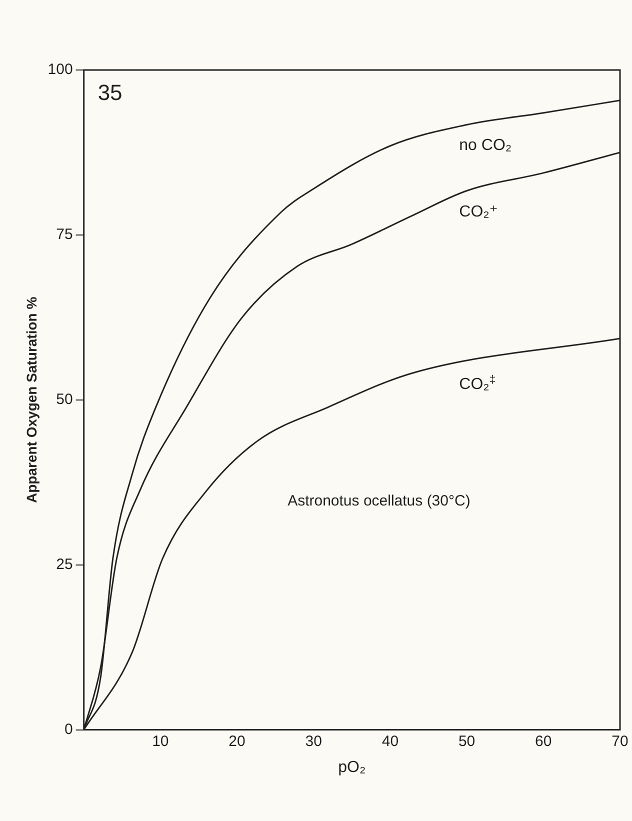  Describe the element at coordinates (620, 741) in the screenshot. I see `x-tick-label: 70` at that location.